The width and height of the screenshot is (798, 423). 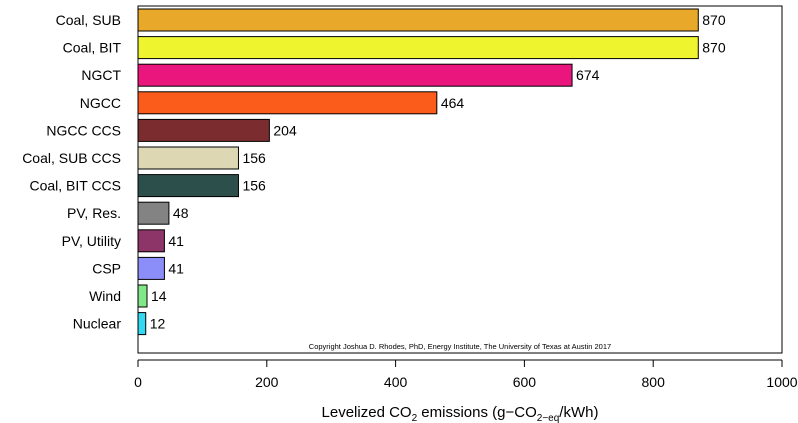 What do you see at coordinates (71, 158) in the screenshot?
I see `category-label-coal-sub-ccs: Coal, SUB CCS` at bounding box center [71, 158].